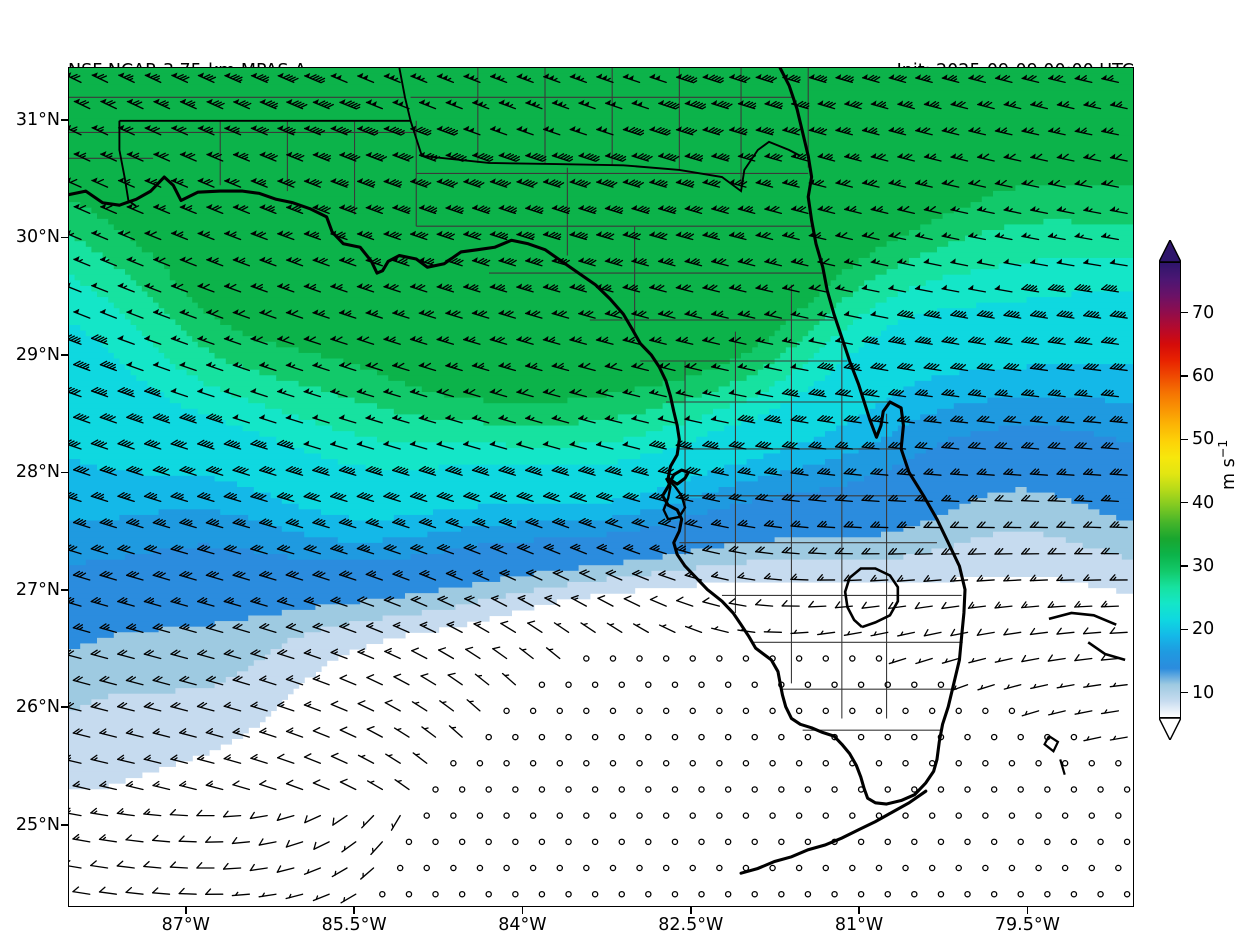 The width and height of the screenshot is (1253, 951). Describe the element at coordinates (1203, 692) in the screenshot. I see `colorbar-tick-label: 10` at that location.